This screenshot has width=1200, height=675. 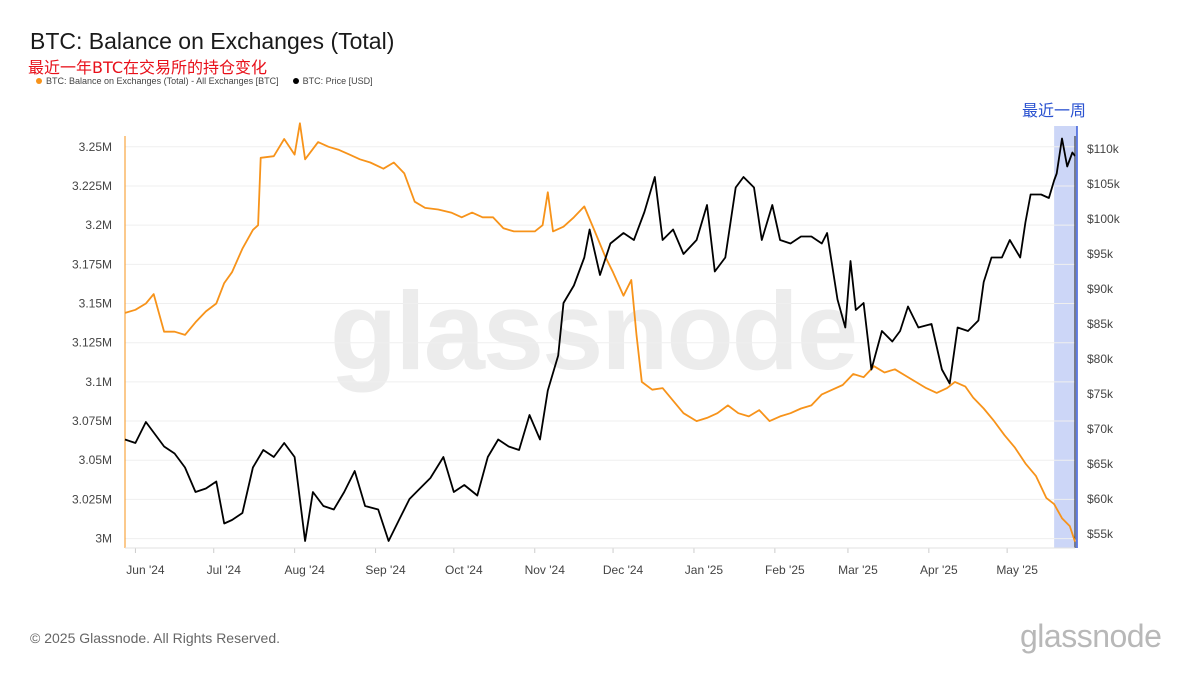 I want to click on x-tick-label: Jan '25, so click(x=704, y=570).